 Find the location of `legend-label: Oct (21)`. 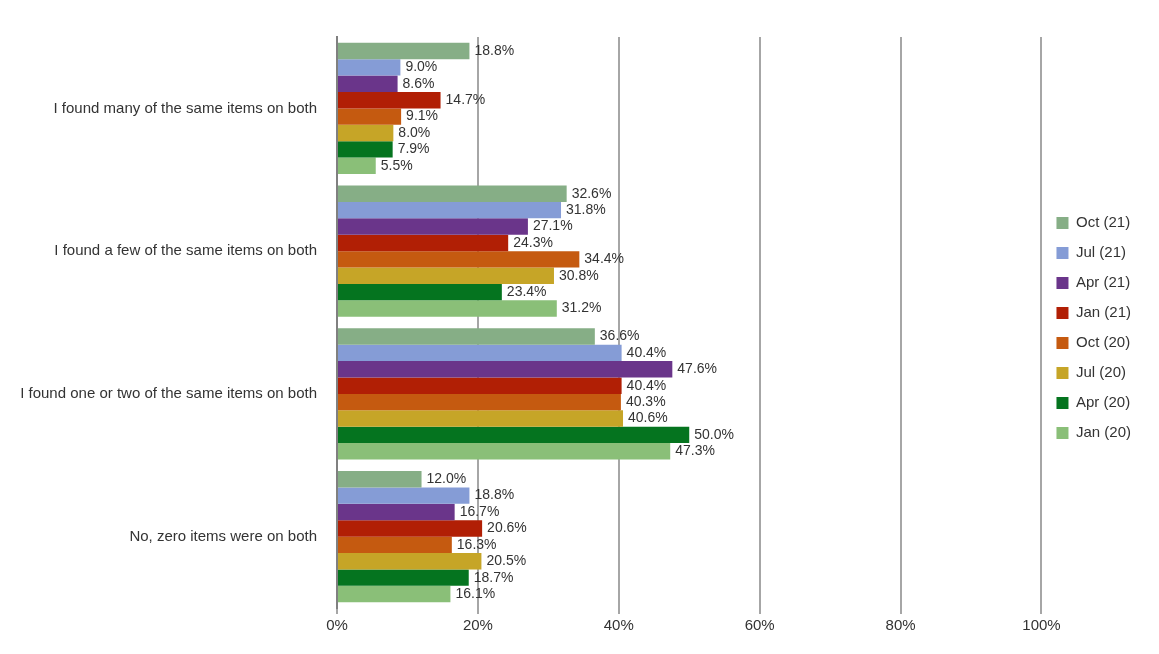

legend-label: Oct (21) is located at coordinates (1103, 222).